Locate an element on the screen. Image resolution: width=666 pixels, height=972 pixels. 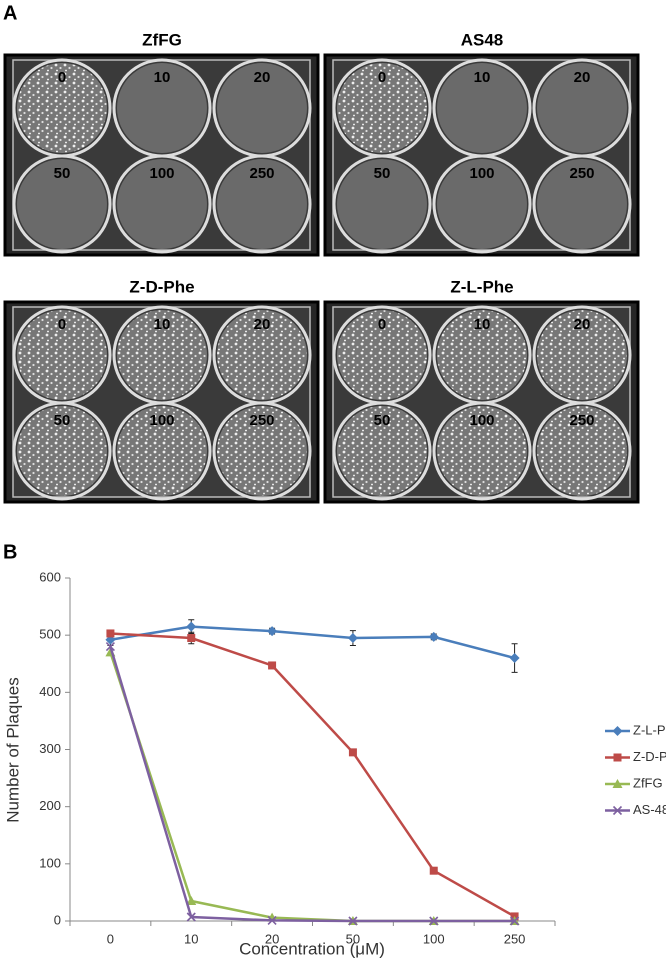
plate-title: AS48 is located at coordinates (482, 39).